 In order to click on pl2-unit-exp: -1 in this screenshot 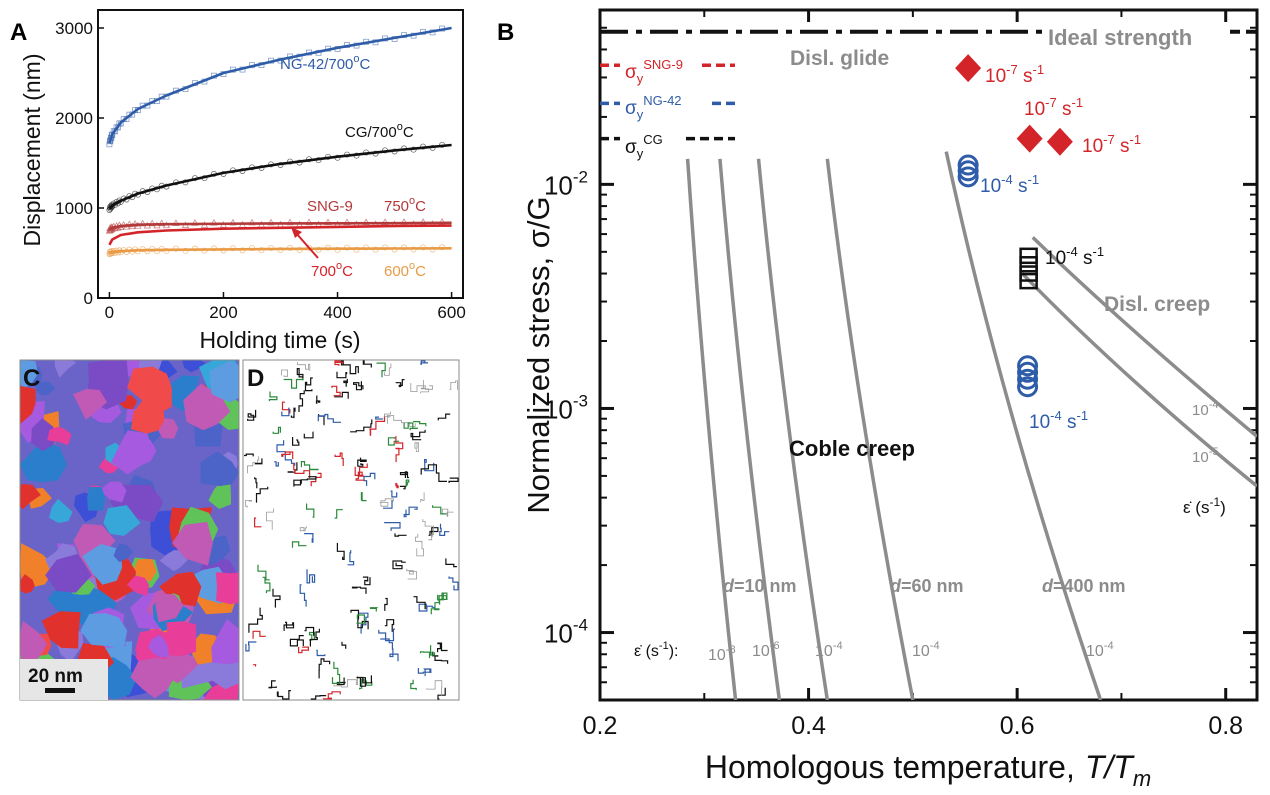, I will do `click(1135, 139)`.